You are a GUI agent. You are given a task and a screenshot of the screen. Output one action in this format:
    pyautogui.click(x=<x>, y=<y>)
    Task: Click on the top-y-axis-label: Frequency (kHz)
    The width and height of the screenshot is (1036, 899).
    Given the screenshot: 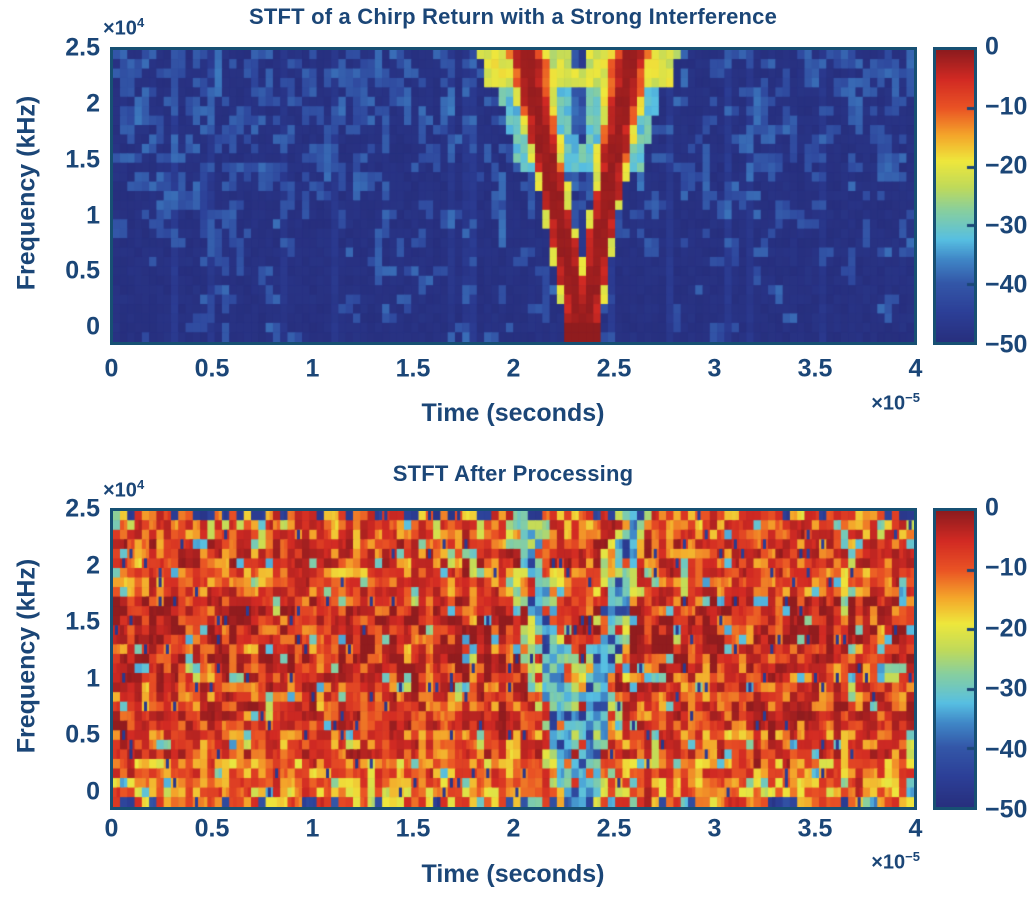 What is the action you would take?
    pyautogui.click(x=26, y=193)
    